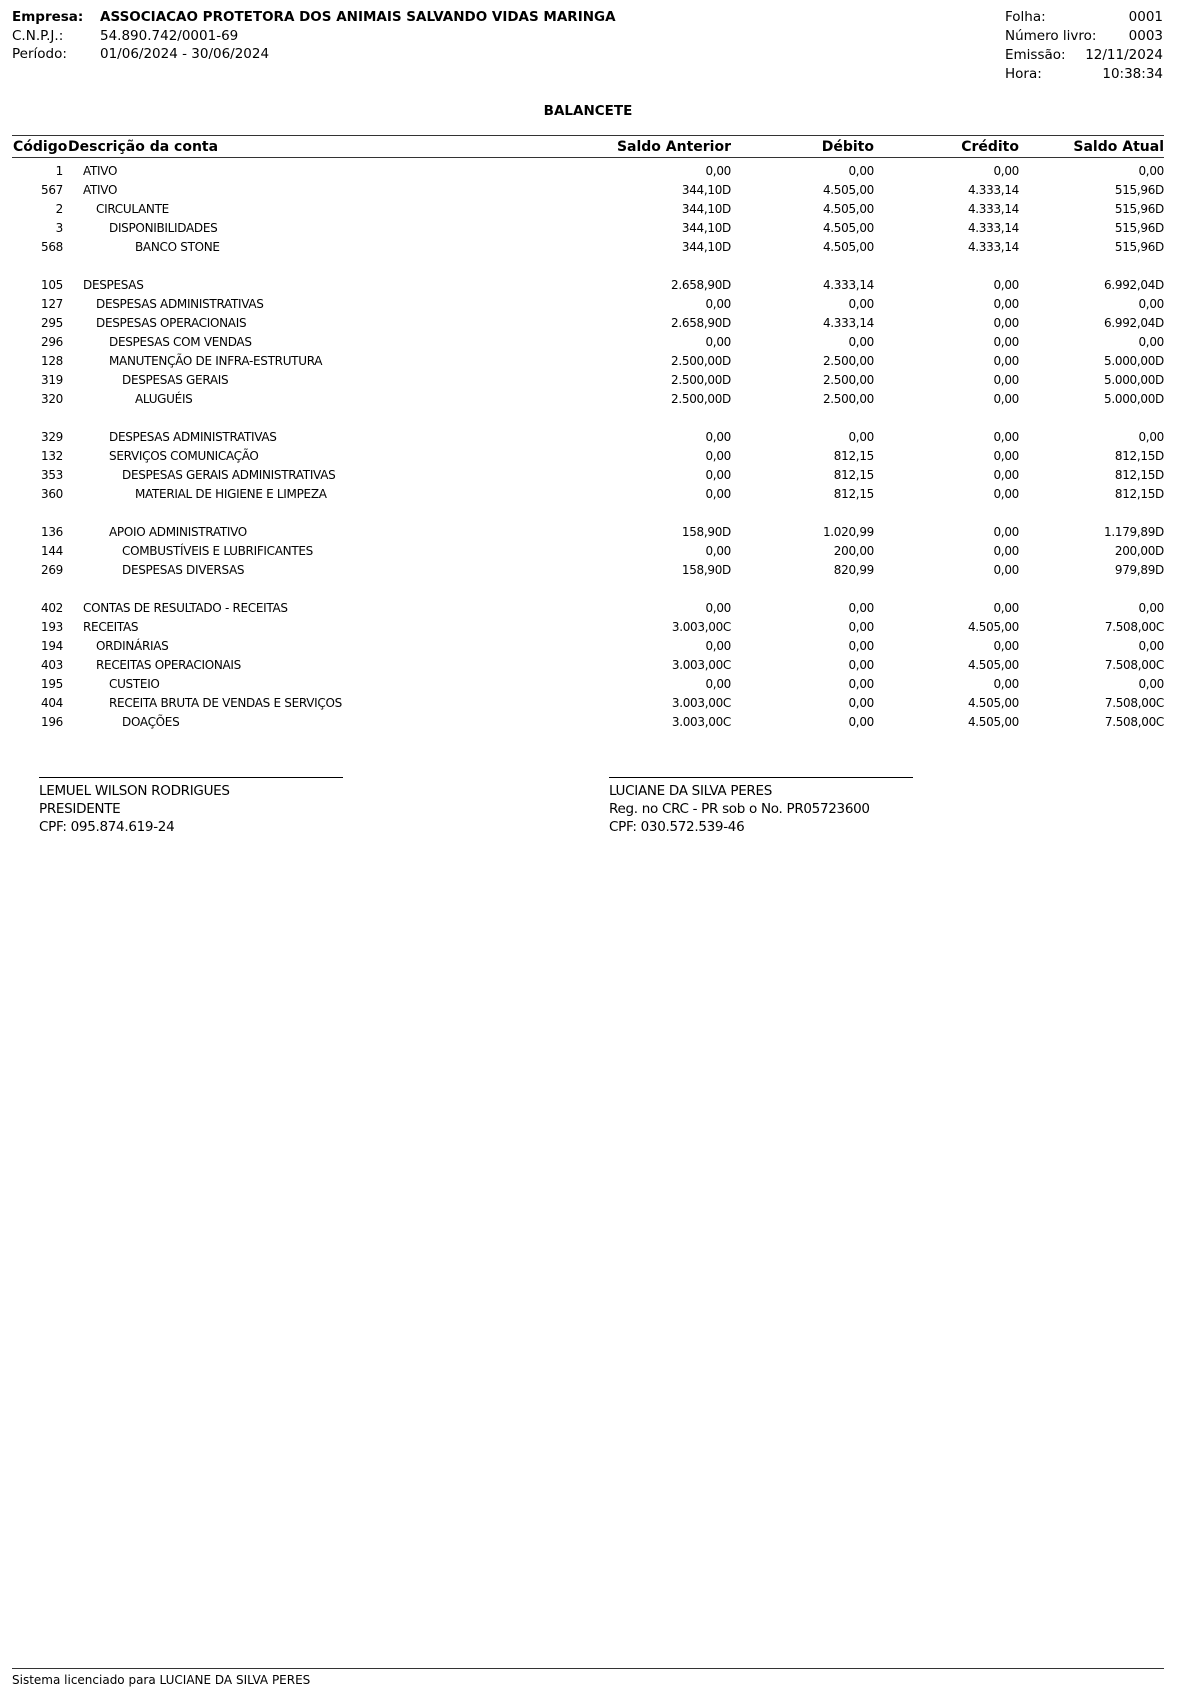 This screenshot has height=1687, width=1190. What do you see at coordinates (706, 532) in the screenshot?
I see `saldo-anterior: 158,90D` at bounding box center [706, 532].